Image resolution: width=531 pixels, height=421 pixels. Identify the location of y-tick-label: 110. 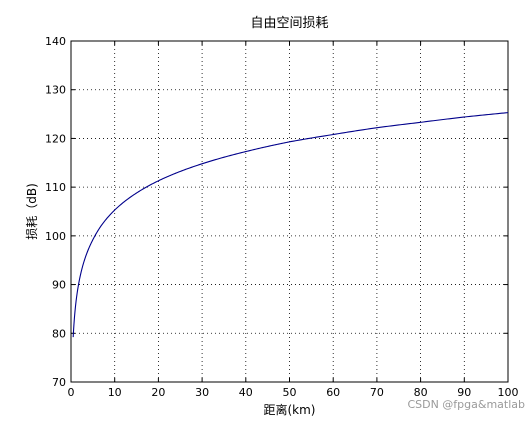
(55, 187).